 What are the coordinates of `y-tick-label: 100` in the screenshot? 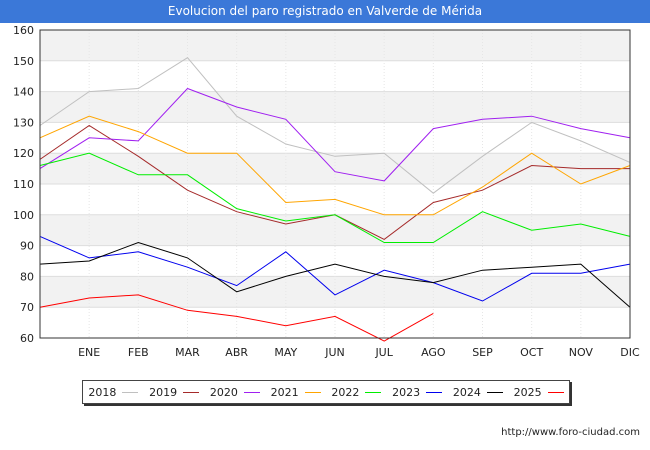 It's located at (23, 215).